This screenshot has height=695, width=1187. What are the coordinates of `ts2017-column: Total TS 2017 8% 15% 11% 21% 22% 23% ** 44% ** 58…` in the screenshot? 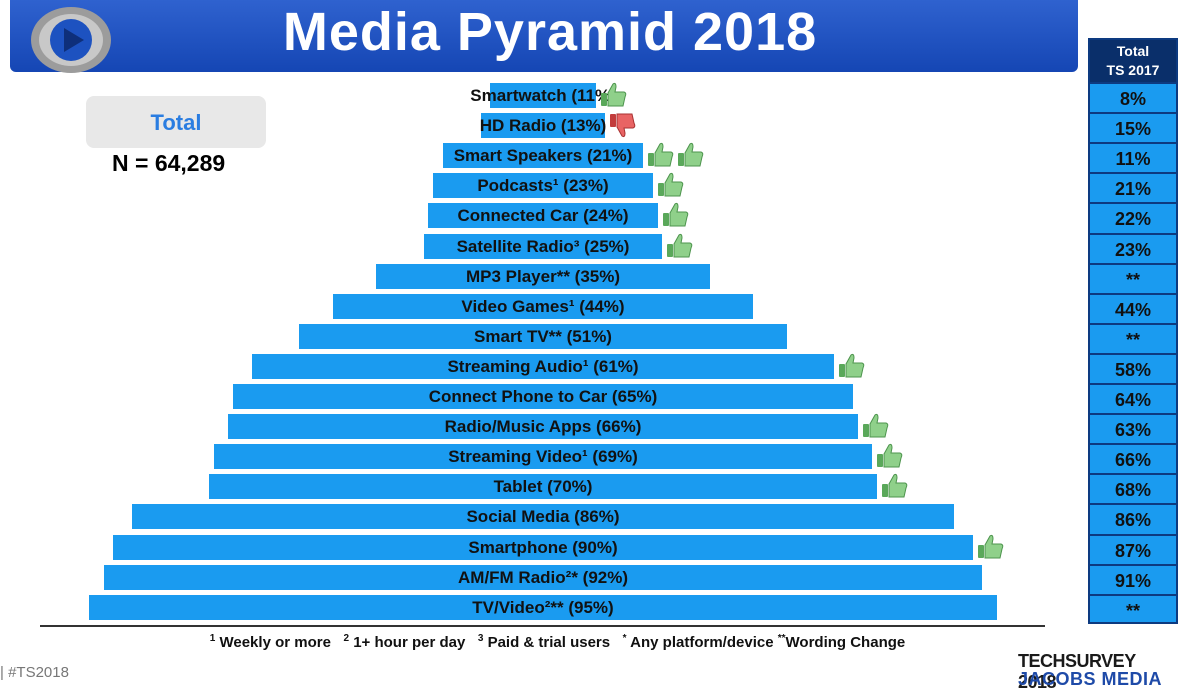 It's located at (1133, 331).